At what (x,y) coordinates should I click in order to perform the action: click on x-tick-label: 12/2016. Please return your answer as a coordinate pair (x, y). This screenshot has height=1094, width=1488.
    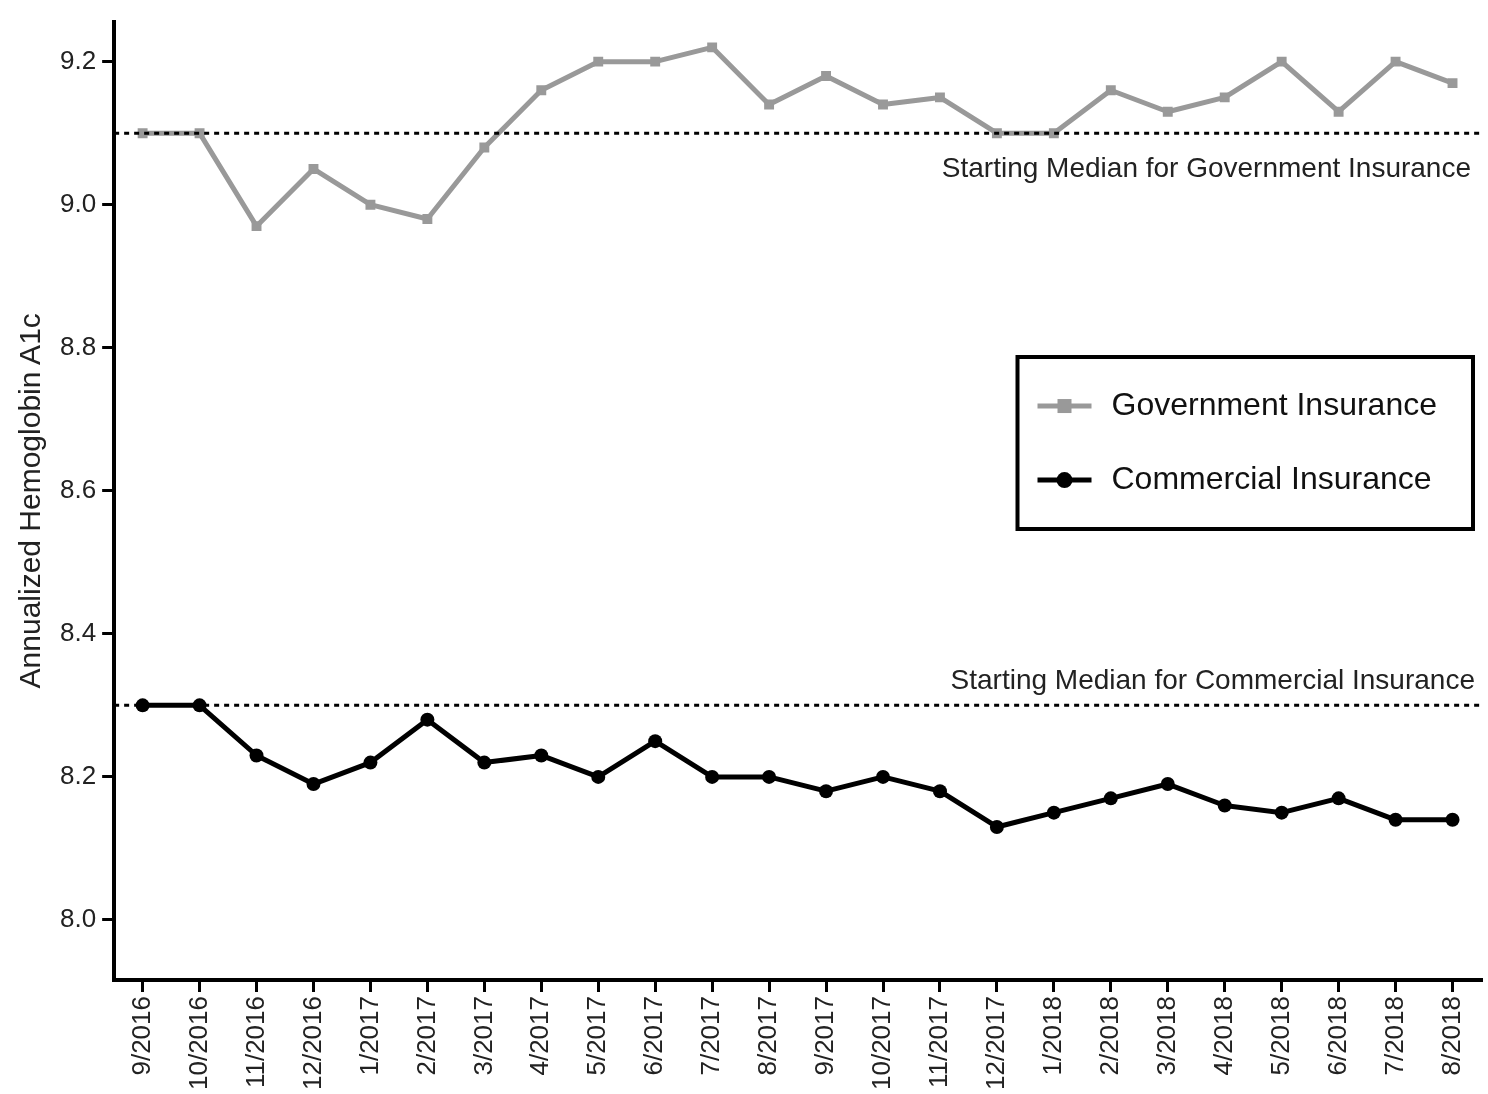
    Looking at the image, I should click on (311, 1043).